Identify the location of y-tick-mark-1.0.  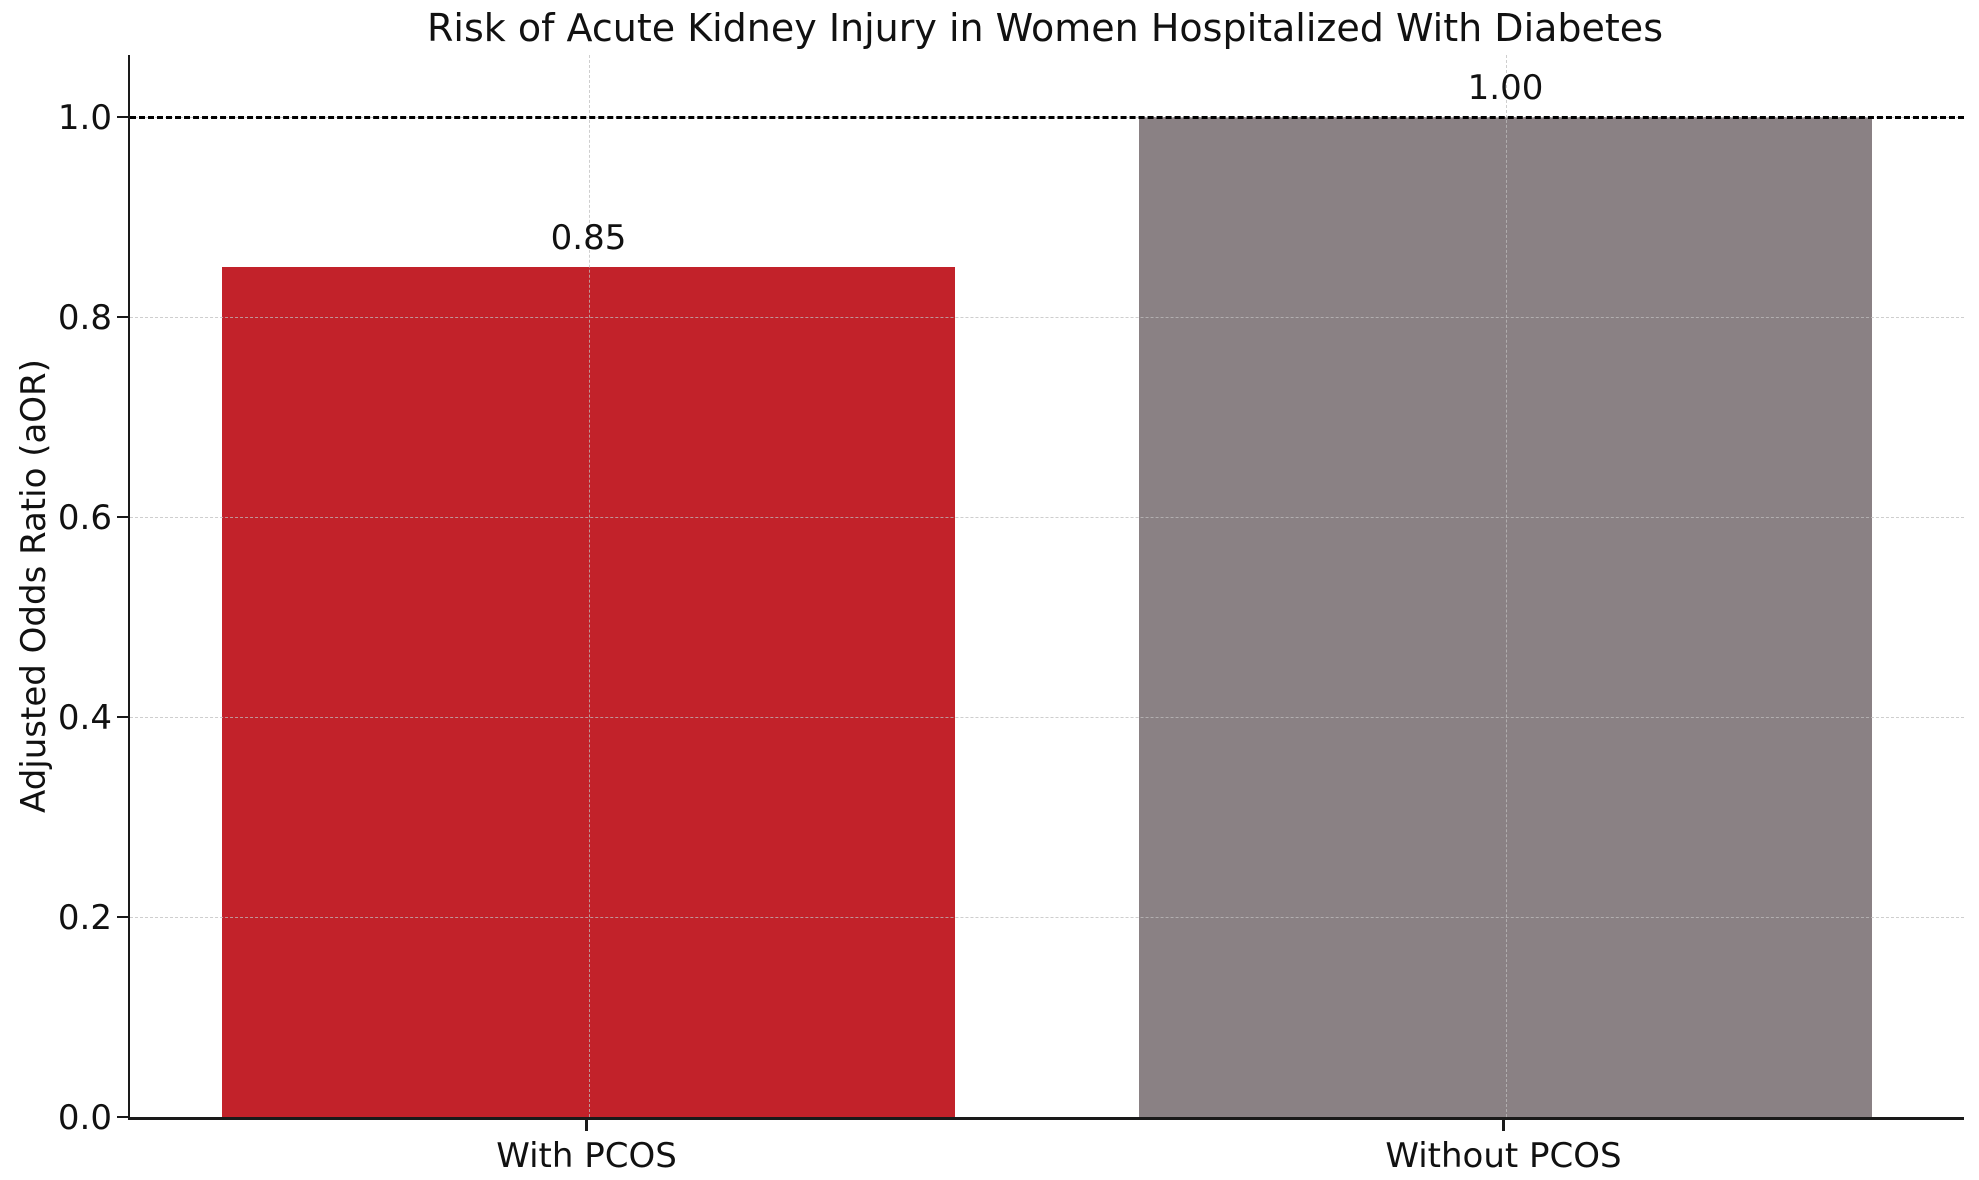
(122, 117).